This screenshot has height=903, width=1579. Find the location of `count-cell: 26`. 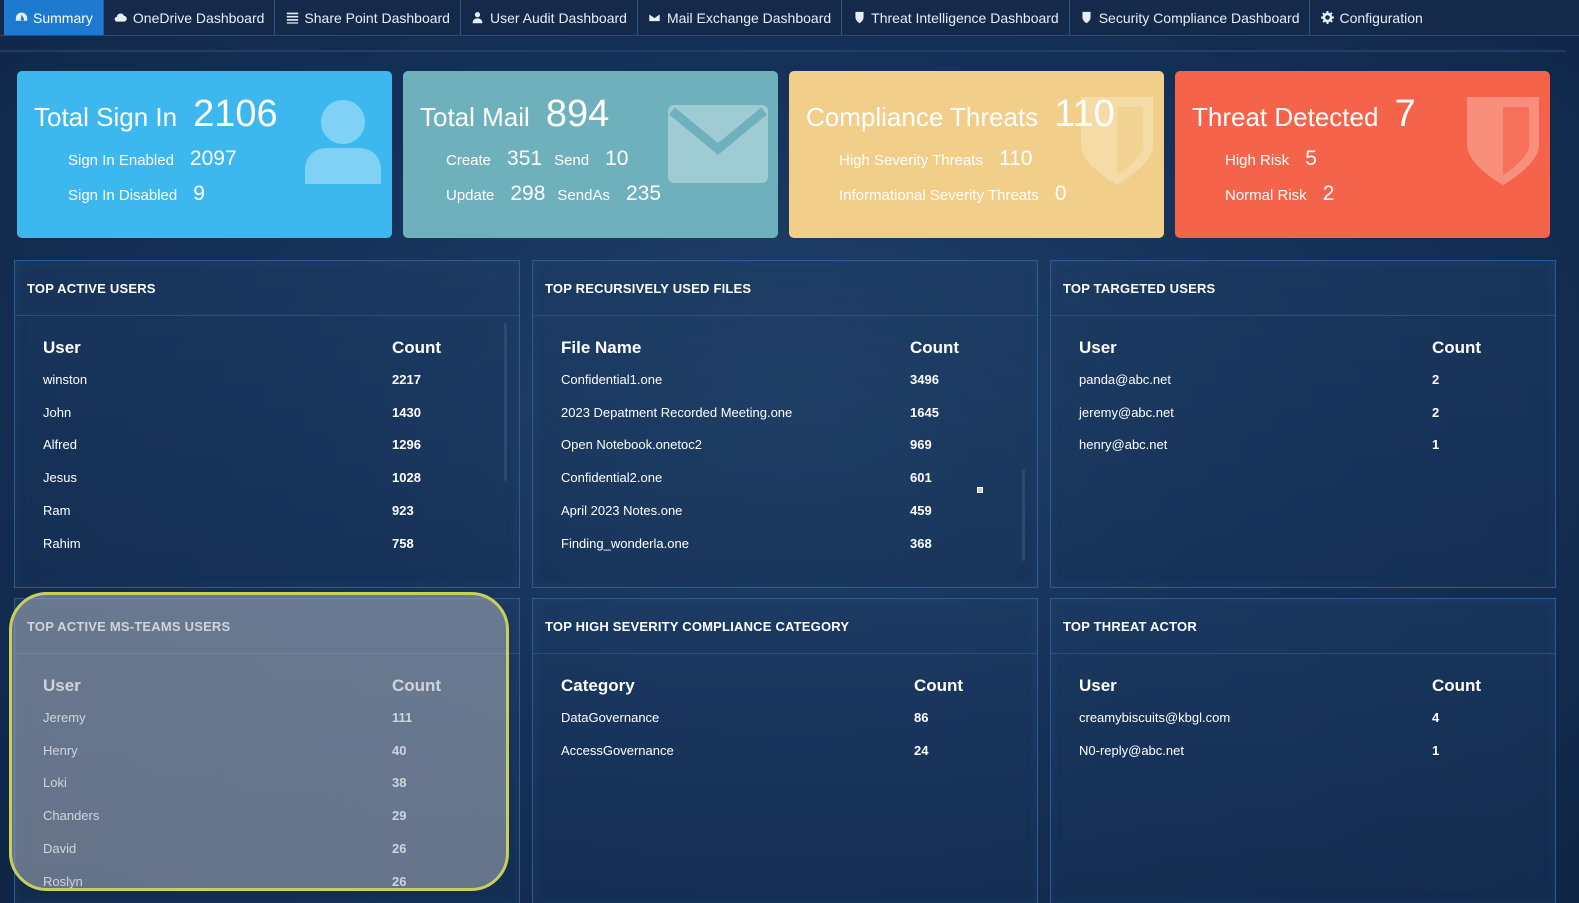

count-cell: 26 is located at coordinates (399, 881).